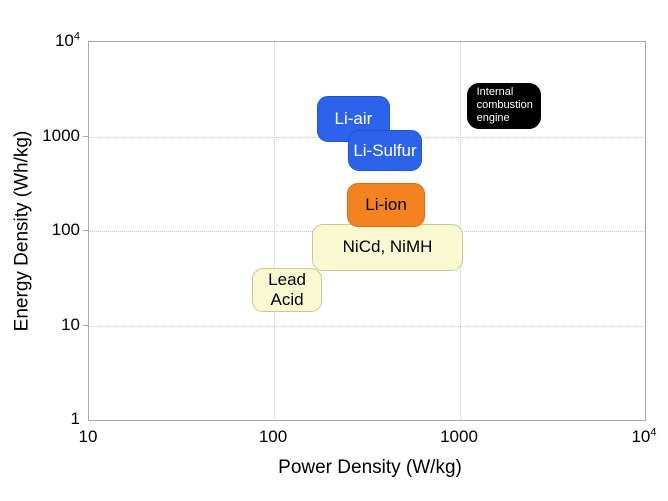 The width and height of the screenshot is (668, 501). I want to click on region-lead-acid: Lead Acid, so click(287, 289).